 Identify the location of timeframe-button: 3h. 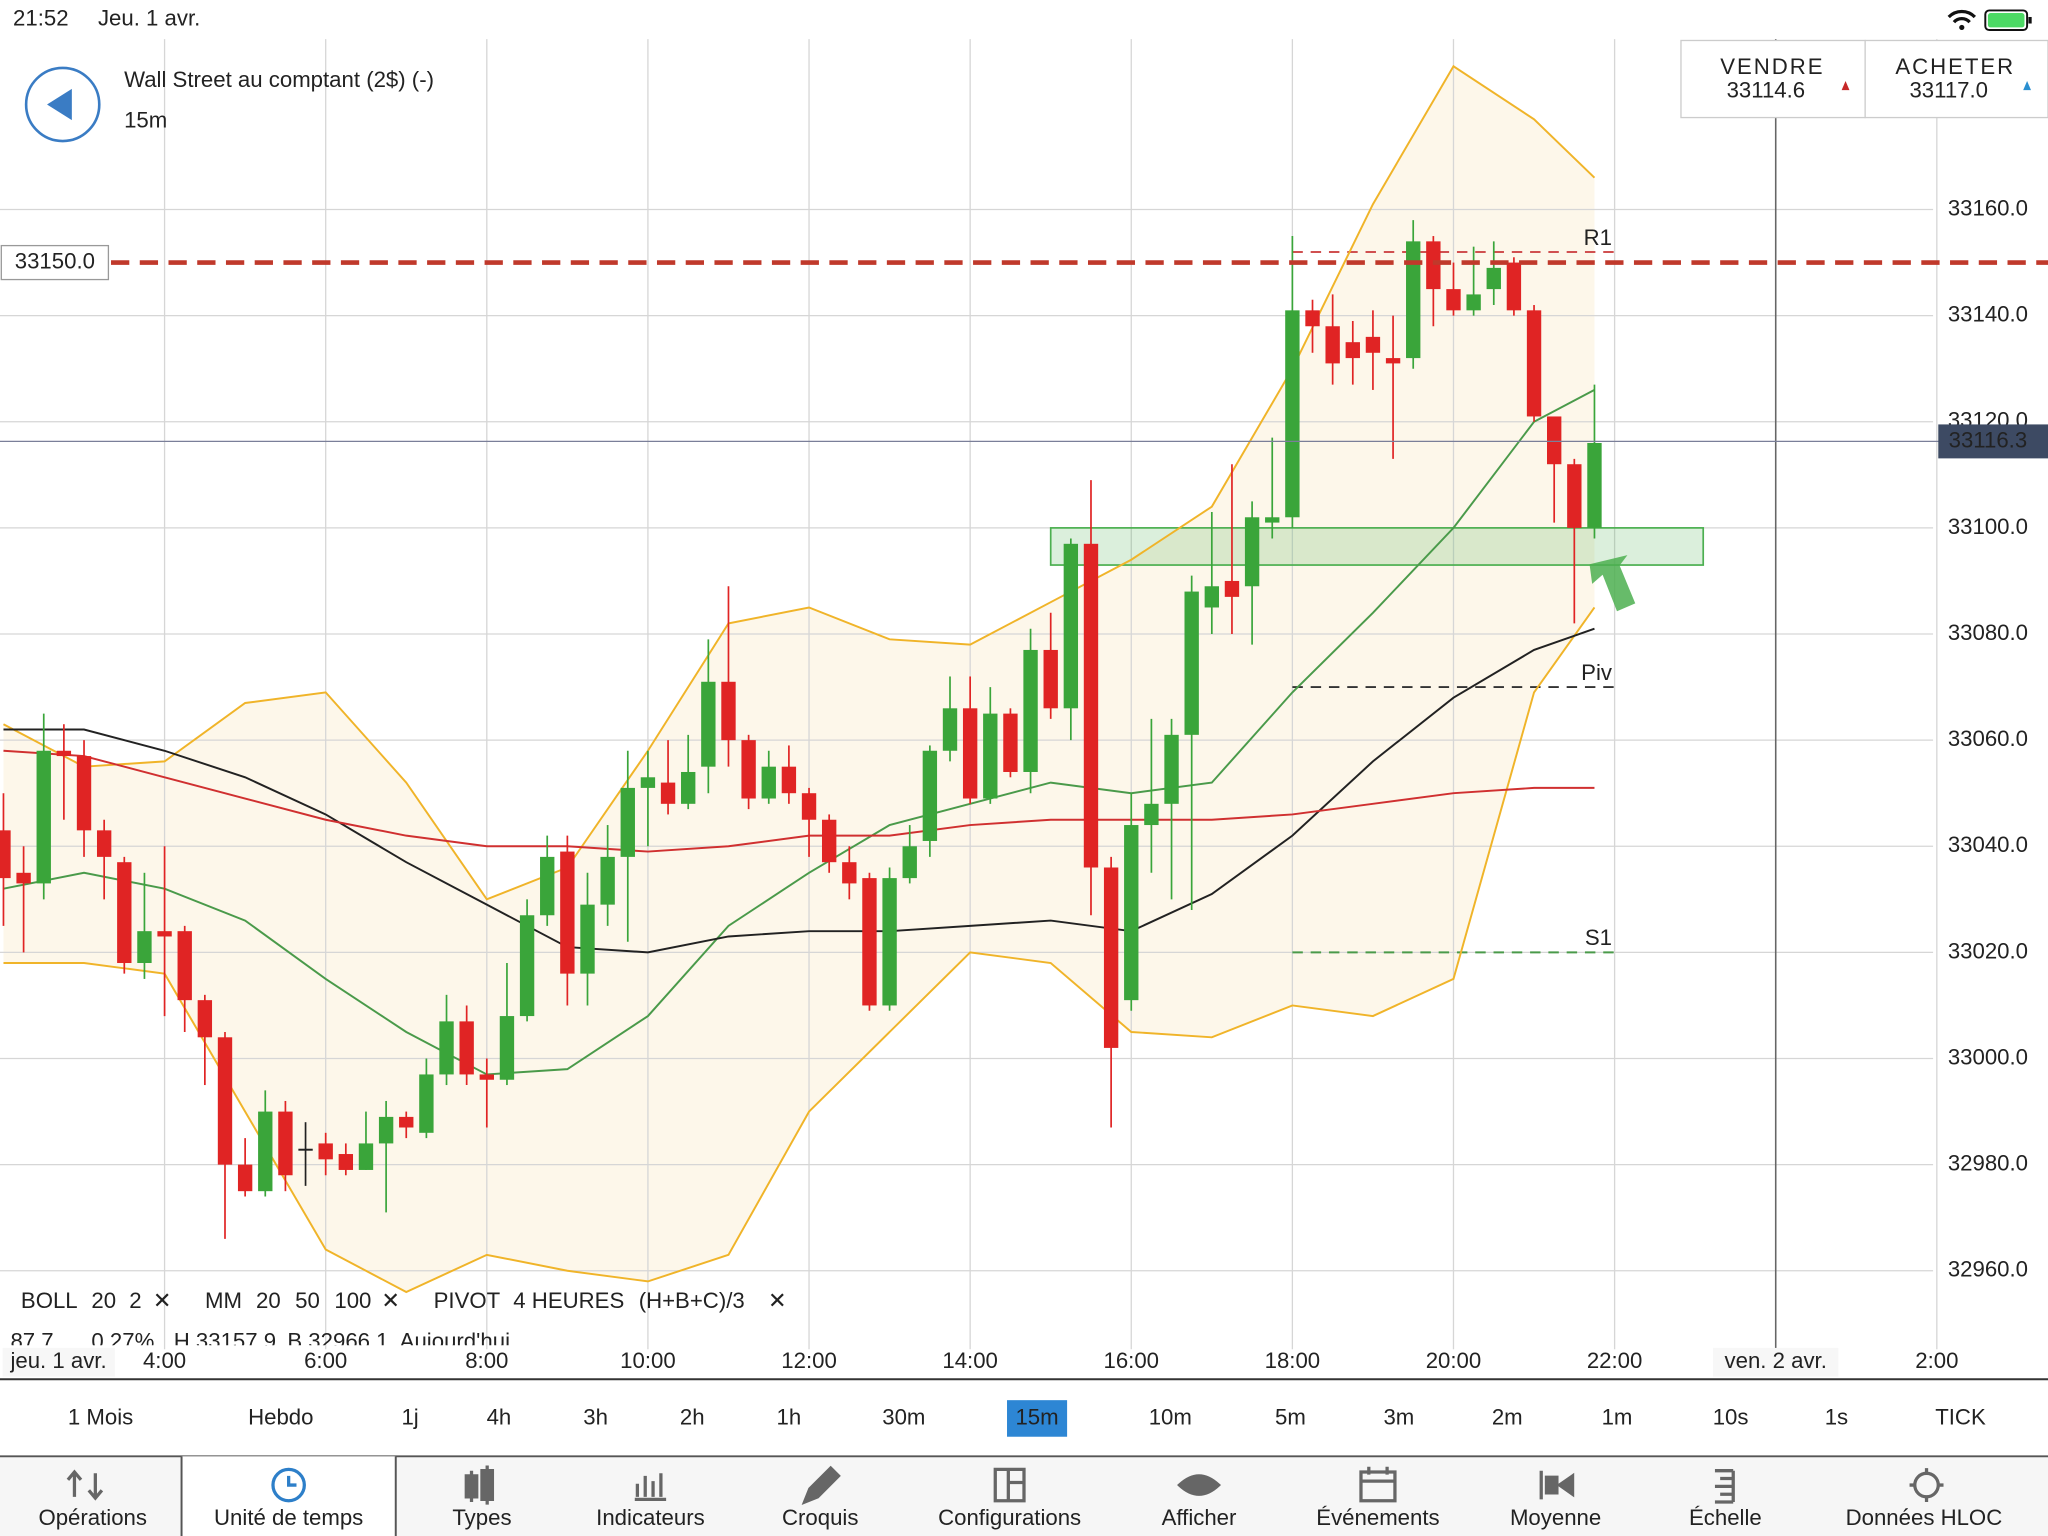
(595, 1416).